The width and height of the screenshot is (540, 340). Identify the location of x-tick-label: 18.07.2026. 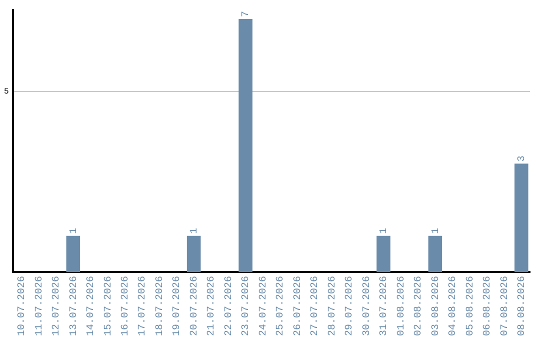
(160, 306).